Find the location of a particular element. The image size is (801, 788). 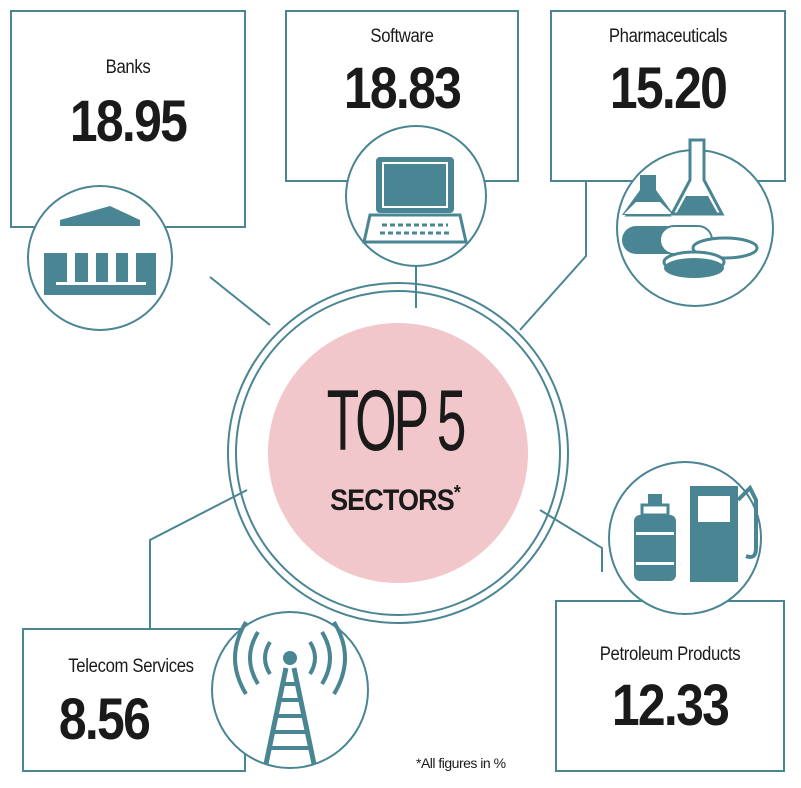

sector-label-telecom-services: Telecom Services is located at coordinates (131, 666).